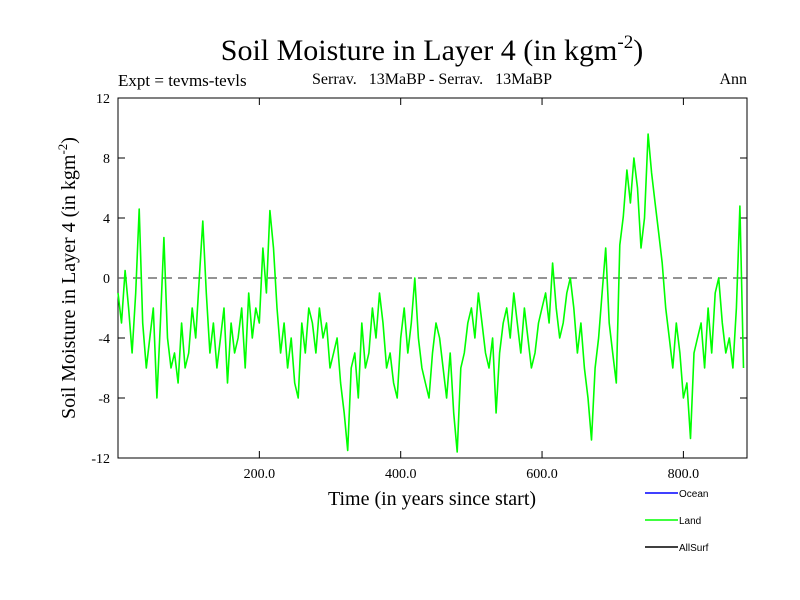 This screenshot has width=800, height=600. Describe the element at coordinates (106, 279) in the screenshot. I see `y-tick-label: 0` at that location.